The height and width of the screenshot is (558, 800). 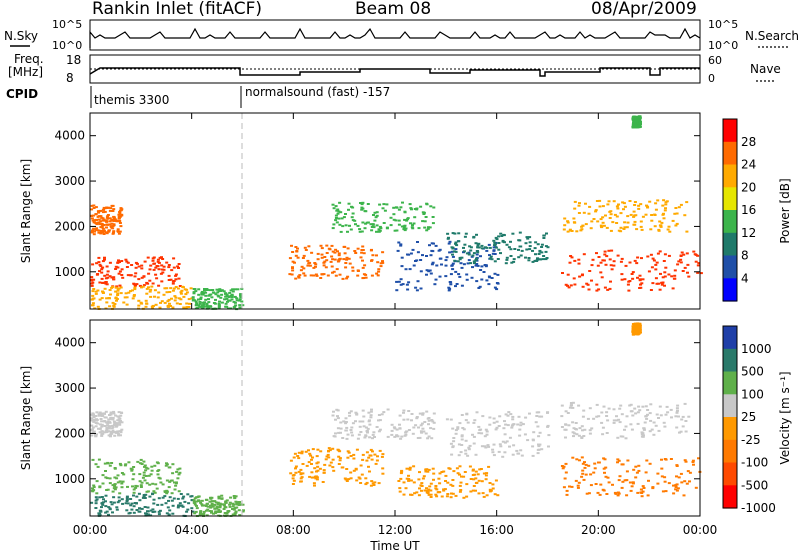 What do you see at coordinates (730, 153) in the screenshot?
I see `power-colorbar-swatch` at bounding box center [730, 153].